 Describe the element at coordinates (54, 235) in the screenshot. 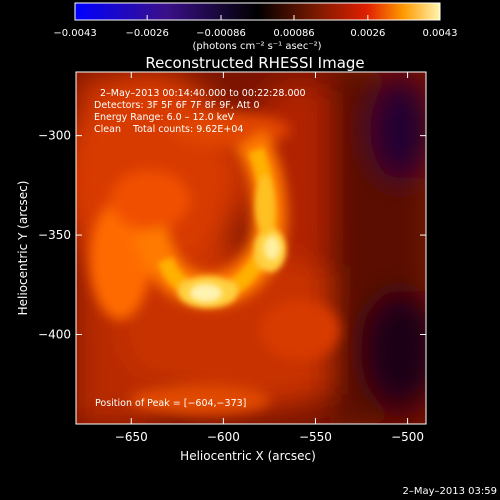

I see `y-tick-label: −350` at that location.